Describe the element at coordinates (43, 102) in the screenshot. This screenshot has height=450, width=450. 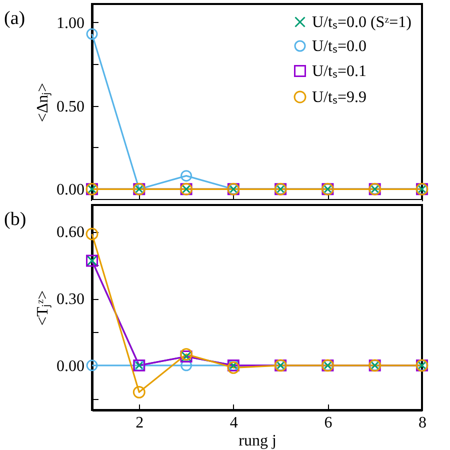
I see `y-axis-title: <Δnⱼ>` at that location.